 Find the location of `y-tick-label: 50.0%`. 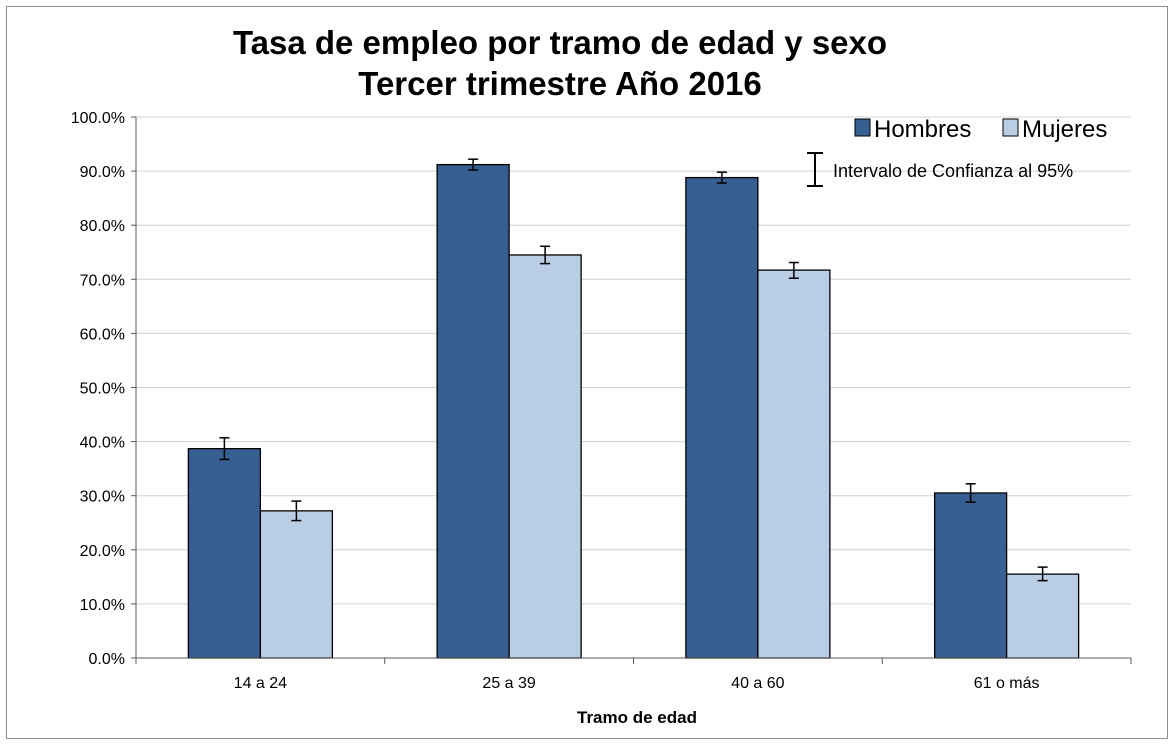

y-tick-label: 50.0% is located at coordinates (102, 389).